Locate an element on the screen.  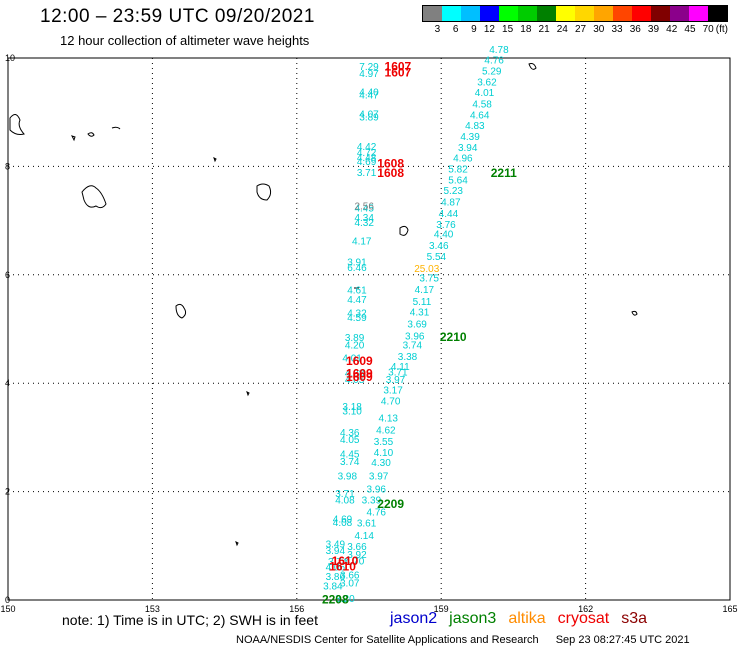
tick-label-lat: 2 is located at coordinates (7, 492).